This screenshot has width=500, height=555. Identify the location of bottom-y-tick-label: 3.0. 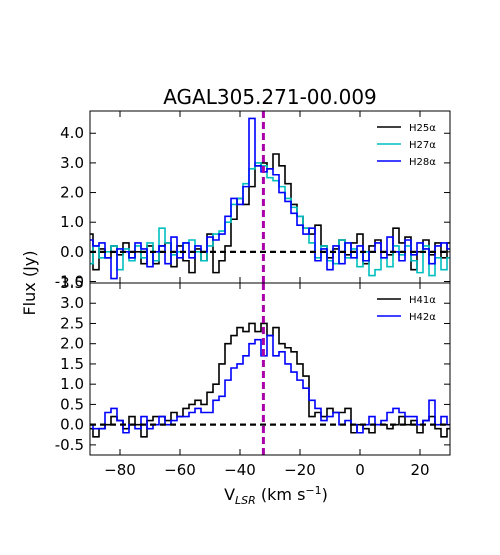
(72, 303).